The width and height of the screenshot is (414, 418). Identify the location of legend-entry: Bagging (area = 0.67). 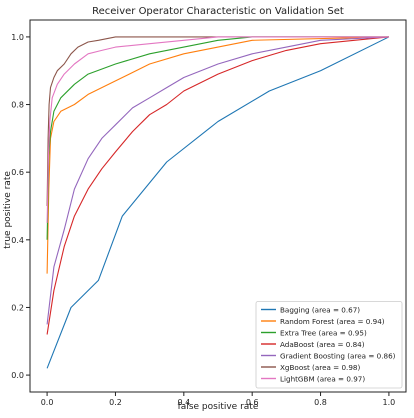
(320, 310).